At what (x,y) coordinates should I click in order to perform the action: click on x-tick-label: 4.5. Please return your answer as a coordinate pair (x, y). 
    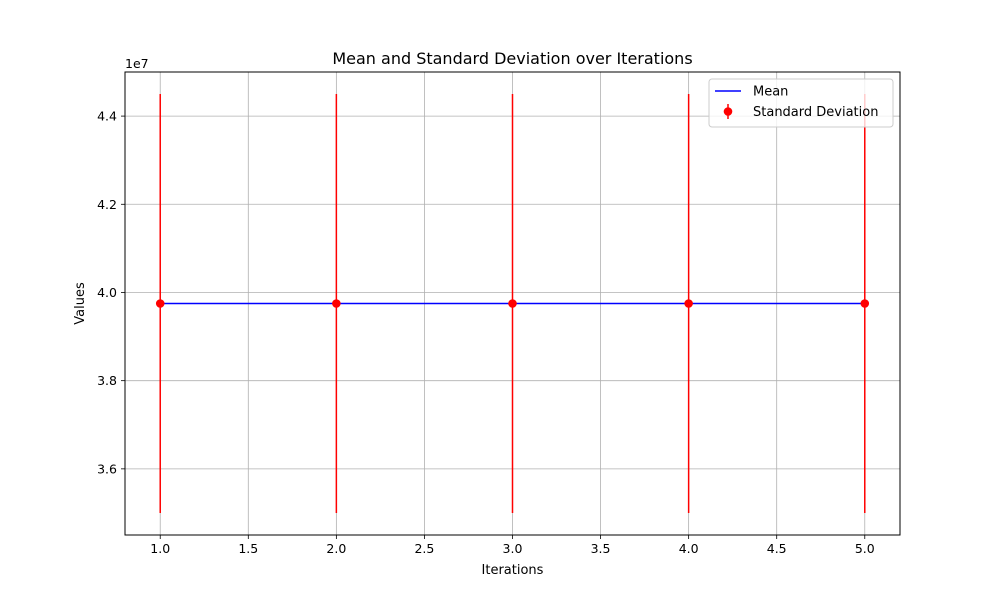
    Looking at the image, I should click on (777, 548).